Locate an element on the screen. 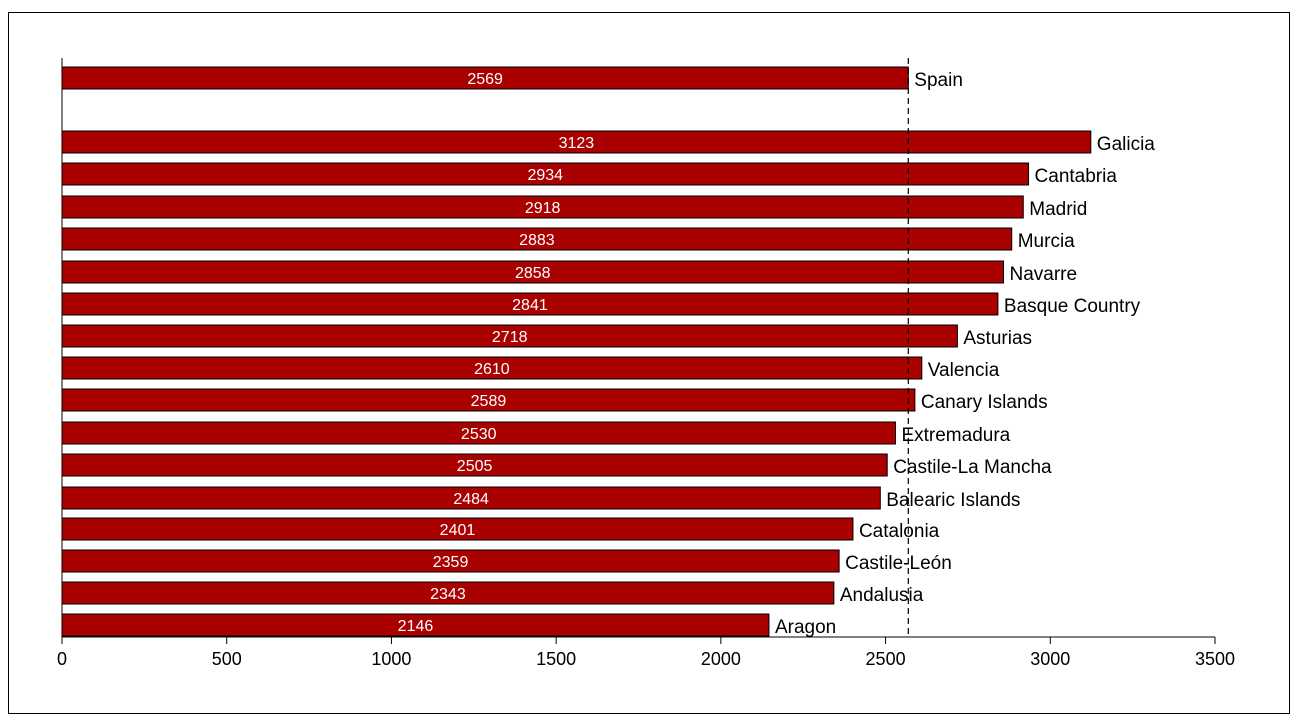 This screenshot has width=1299, height=723. category-label: Aragon is located at coordinates (805, 627).